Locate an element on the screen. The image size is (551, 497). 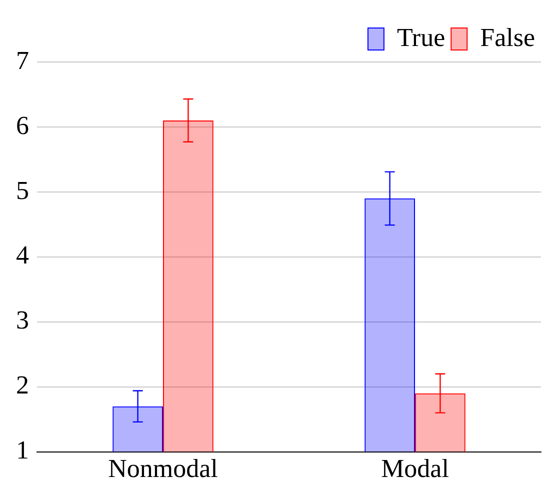
legend-label: True is located at coordinates (421, 37).